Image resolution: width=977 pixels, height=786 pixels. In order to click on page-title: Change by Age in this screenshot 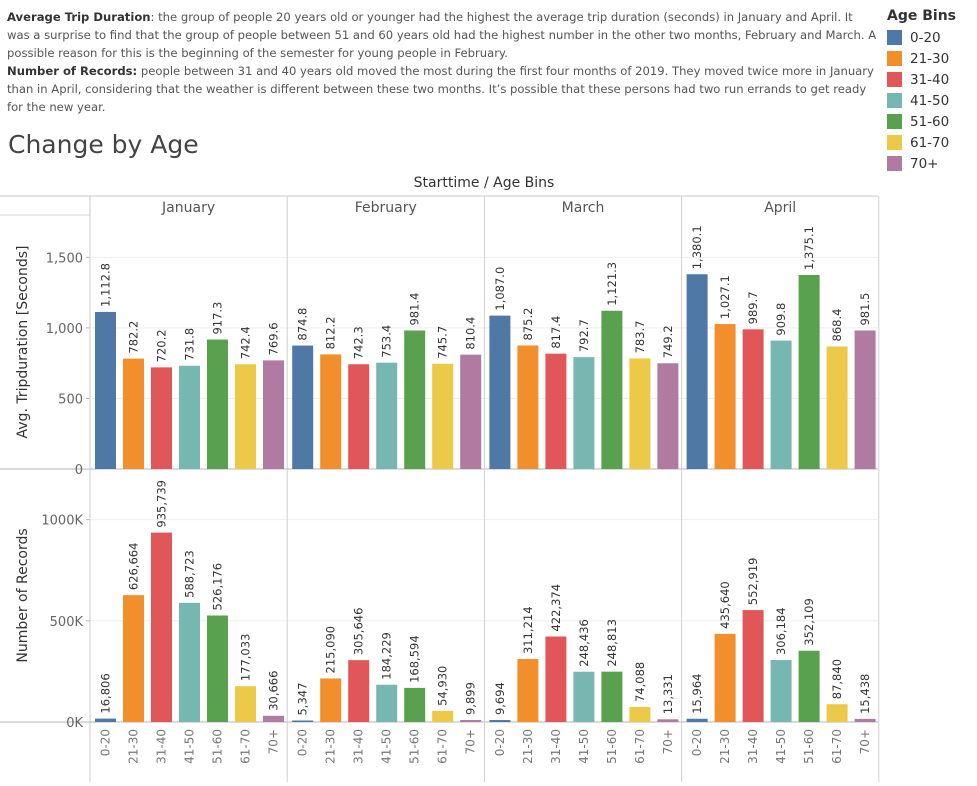, I will do `click(103, 144)`.